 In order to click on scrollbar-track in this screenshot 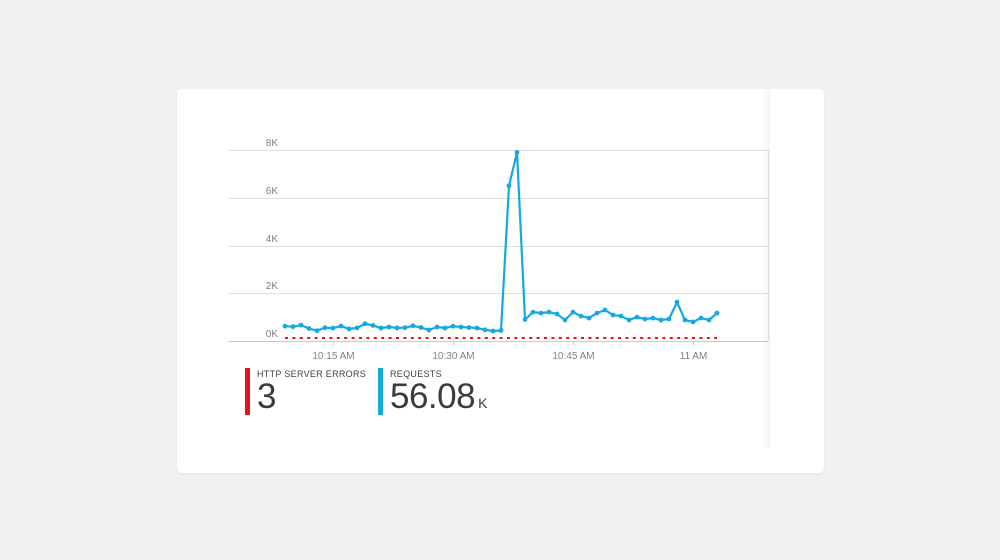, I will do `click(767, 268)`.